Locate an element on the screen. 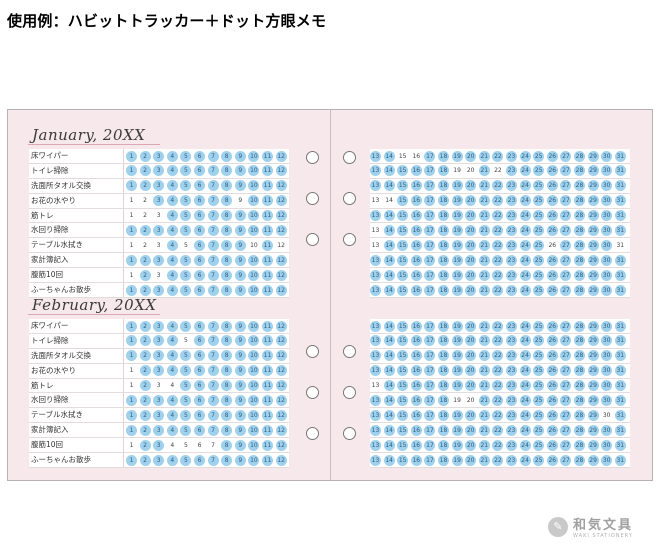 This screenshot has width=660, height=550. habit-day: 20 is located at coordinates (470, 171).